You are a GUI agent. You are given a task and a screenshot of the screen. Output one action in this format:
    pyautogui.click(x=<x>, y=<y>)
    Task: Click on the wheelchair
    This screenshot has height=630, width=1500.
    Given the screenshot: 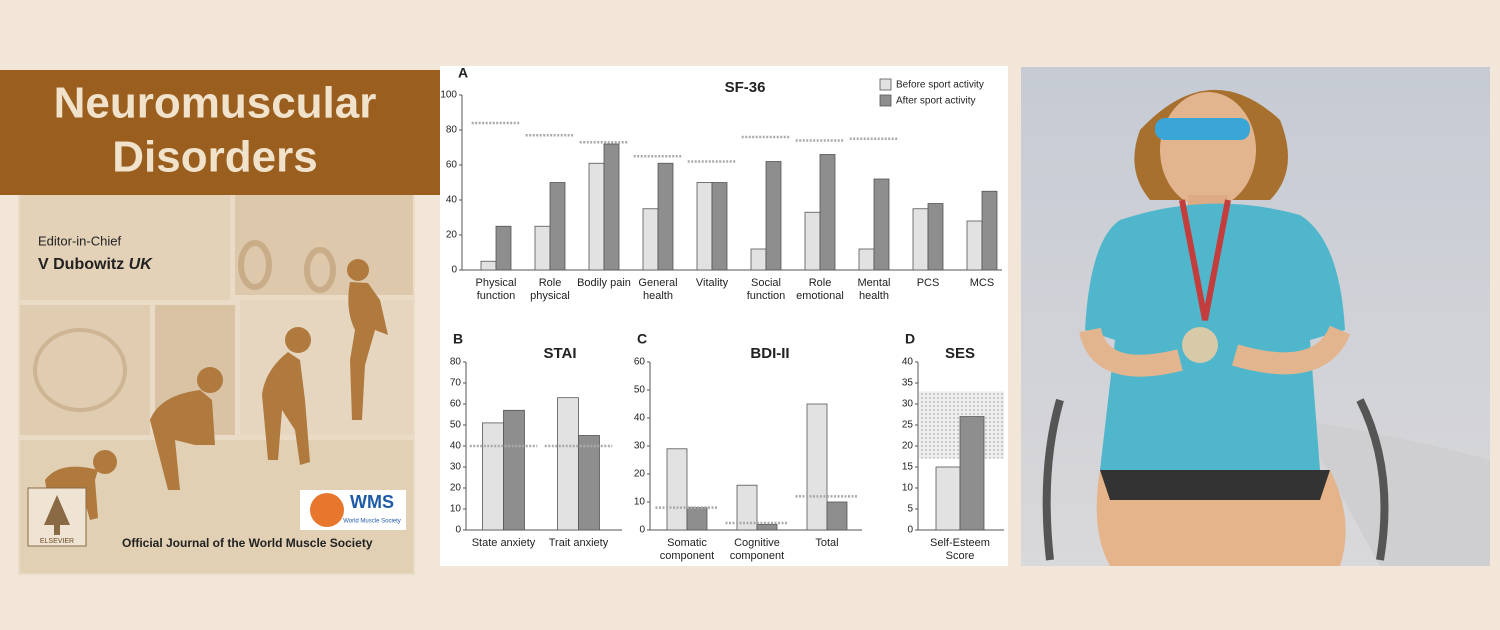 What is the action you would take?
    pyautogui.click(x=1215, y=479)
    